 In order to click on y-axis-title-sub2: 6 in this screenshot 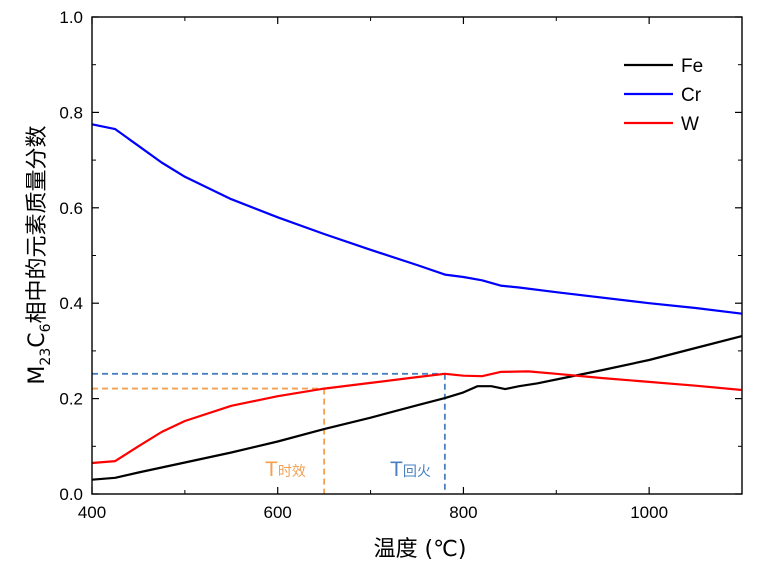, I will do `click(46, 327)`.